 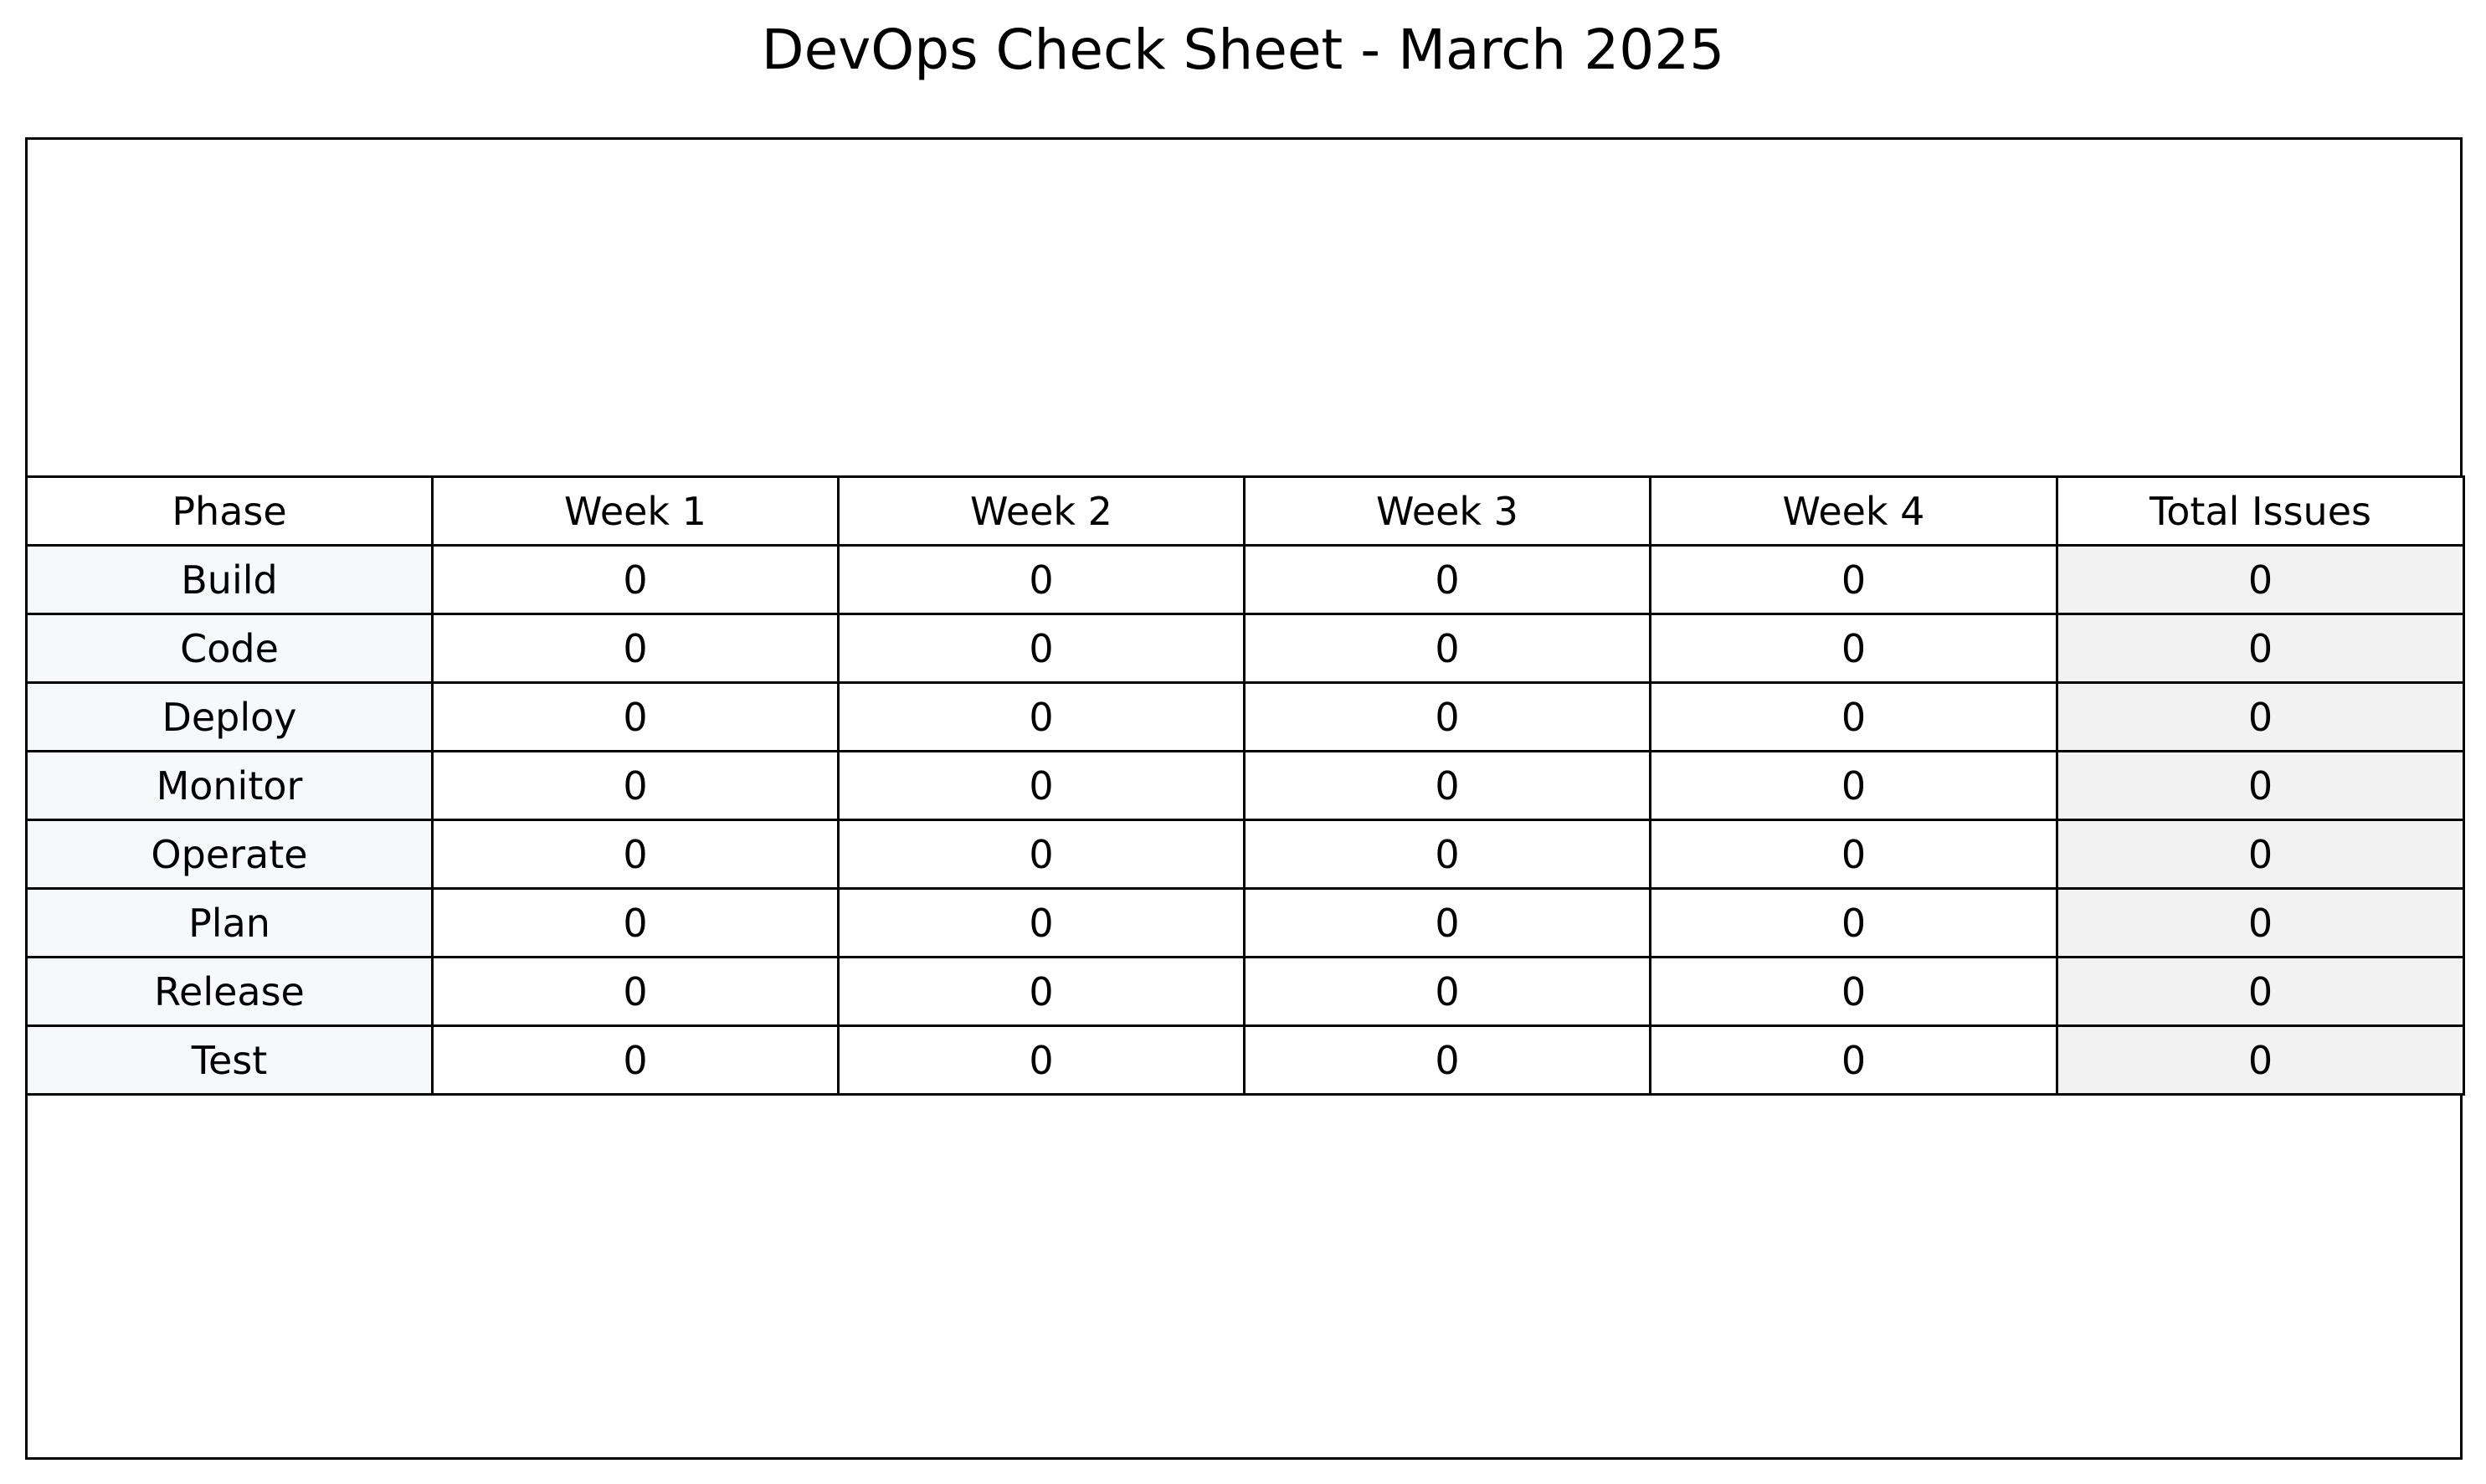 I want to click on table-row: Build 0 0 0 0 0, so click(x=1245, y=579).